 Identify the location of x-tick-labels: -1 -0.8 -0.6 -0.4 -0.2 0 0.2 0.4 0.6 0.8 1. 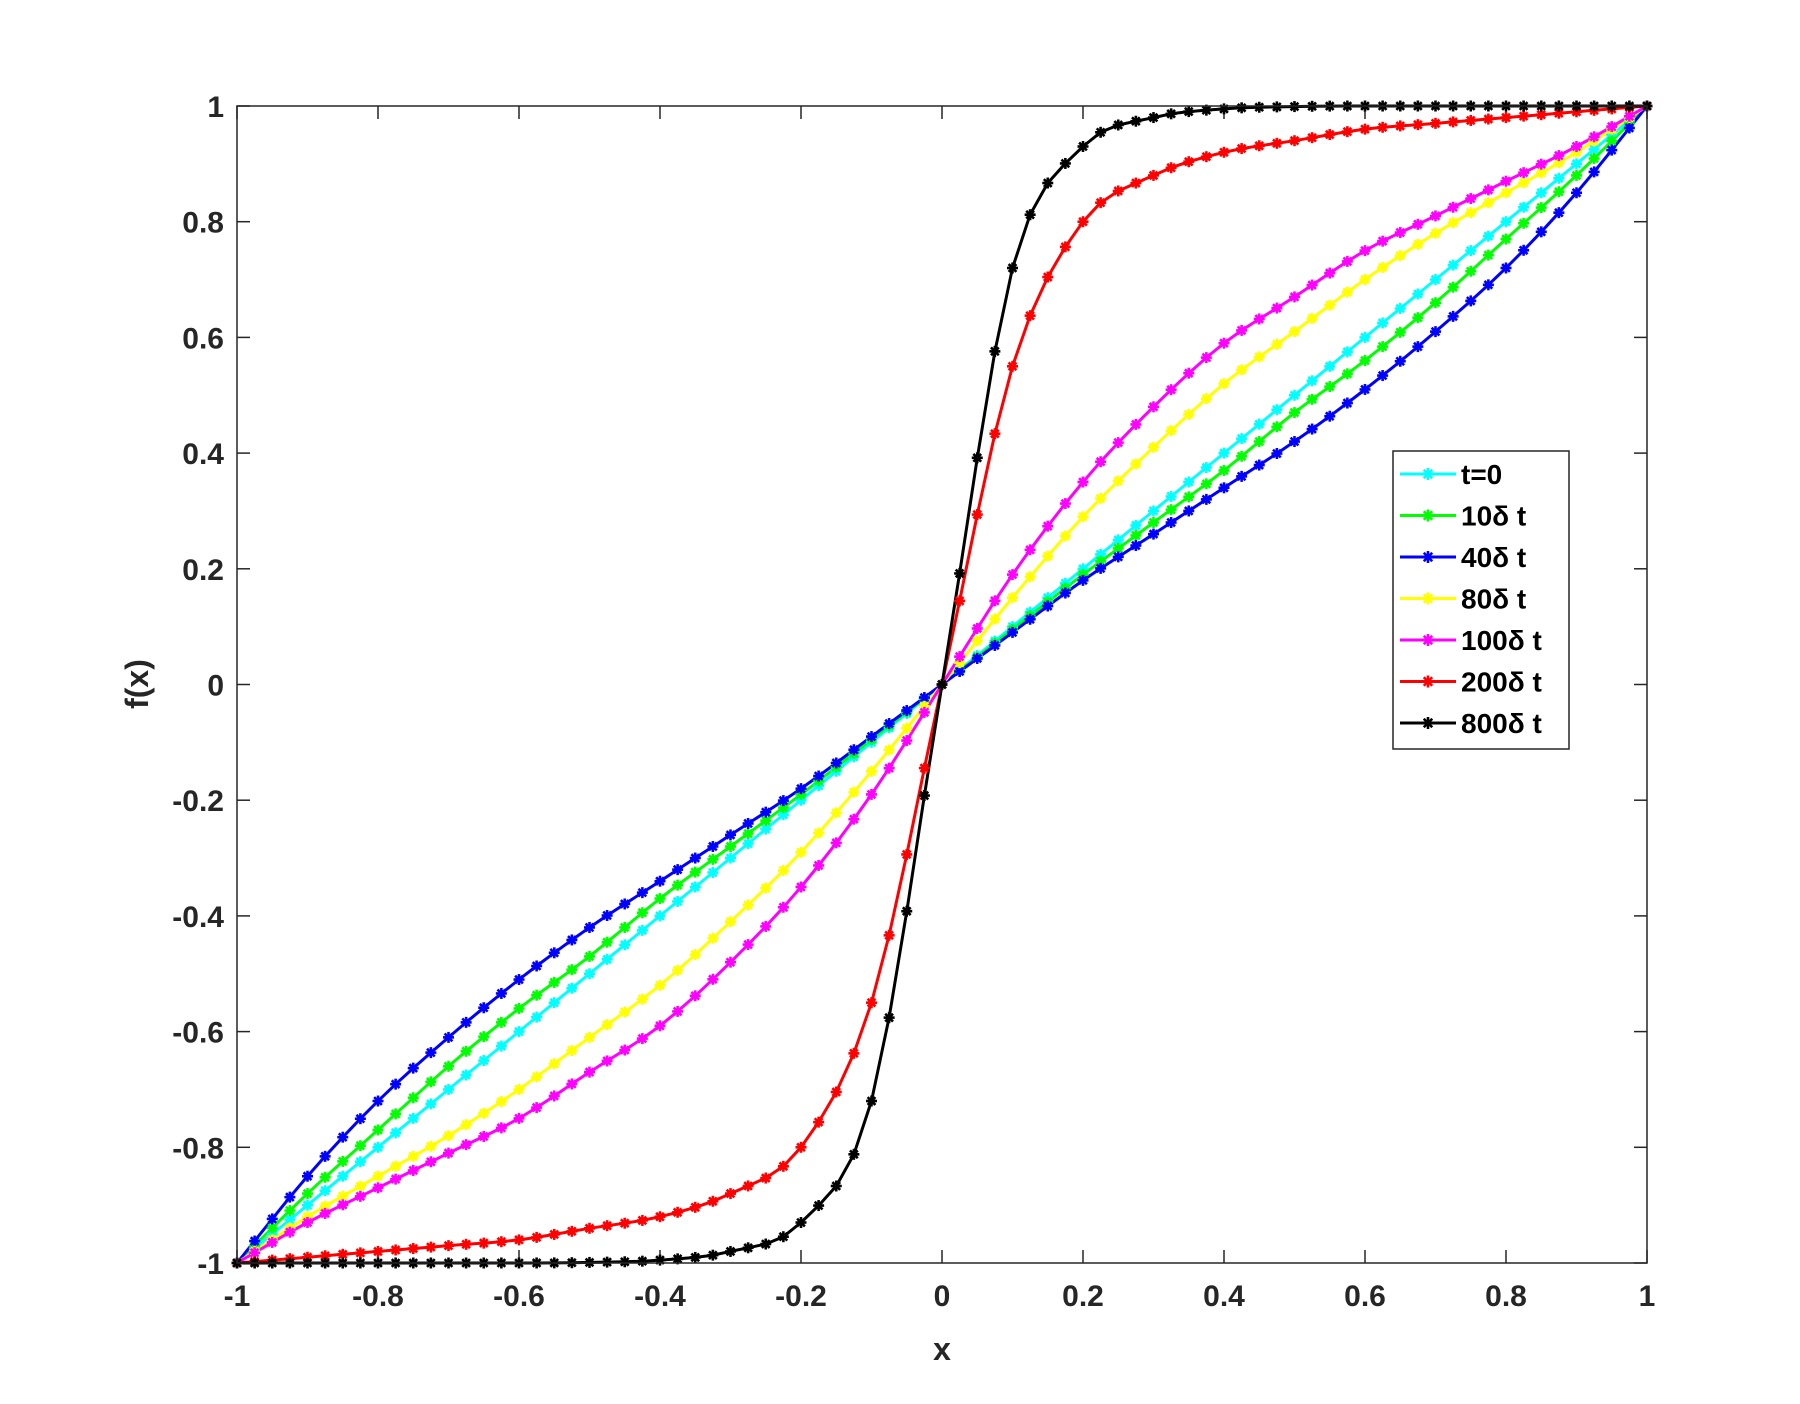
(940, 1296).